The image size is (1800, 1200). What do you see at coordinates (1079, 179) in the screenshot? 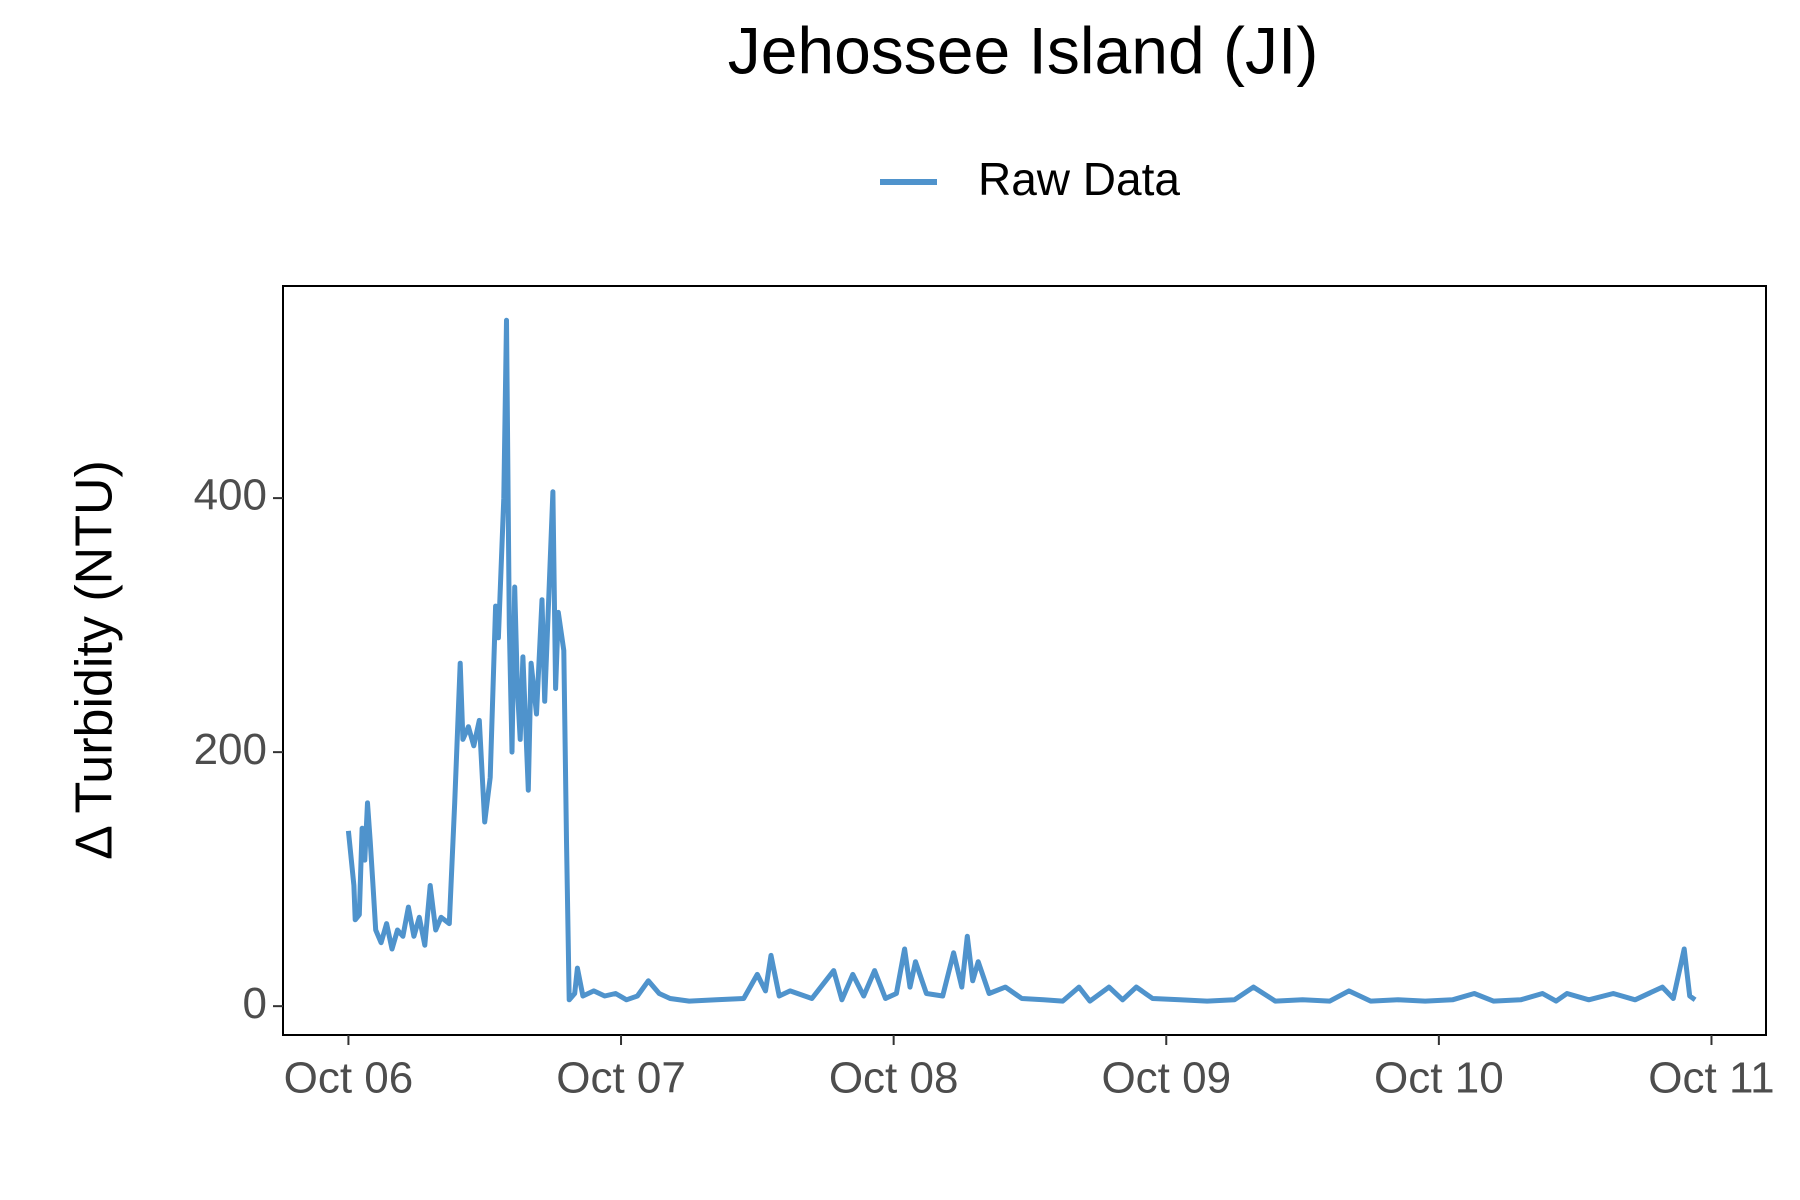
I see `legend-label: Raw Data` at bounding box center [1079, 179].